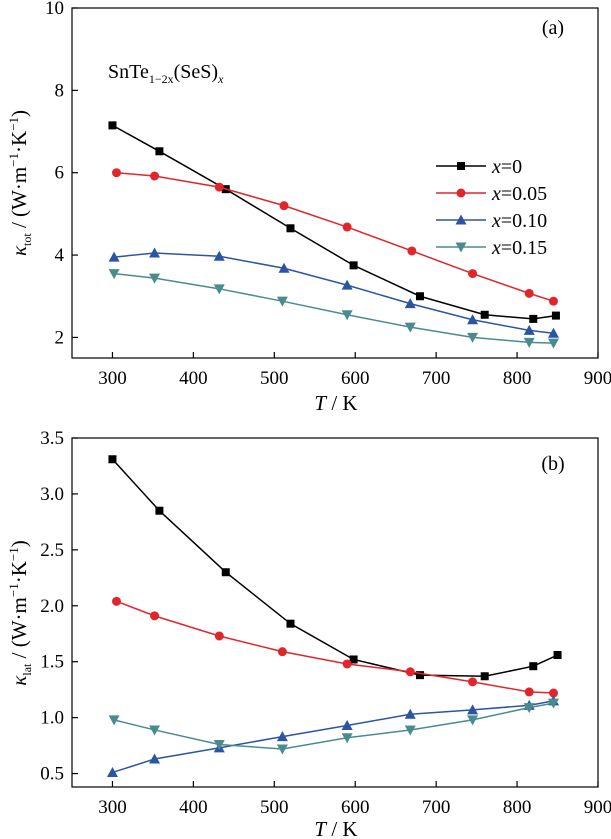 The height and width of the screenshot is (839, 611). I want to click on x-axis-variable: T, so click(320, 828).